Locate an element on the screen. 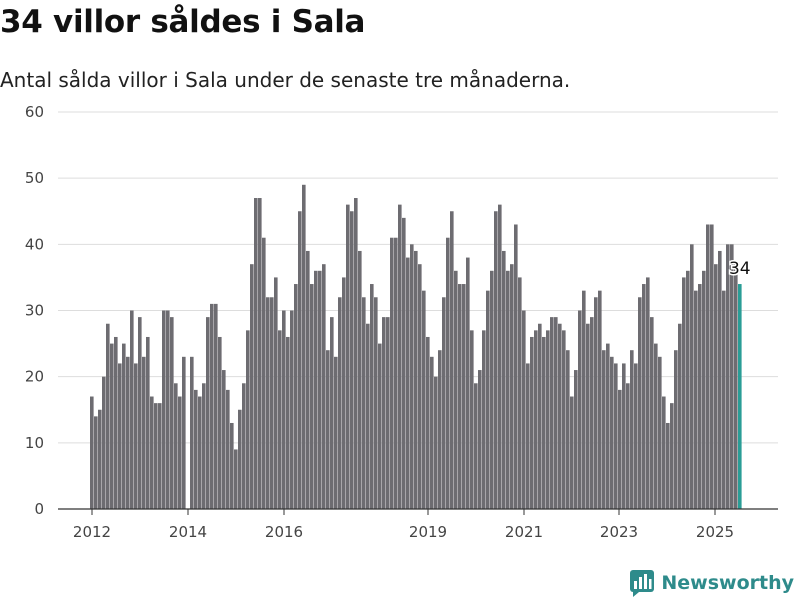 The image size is (800, 600). x-tick-label: 2019 is located at coordinates (428, 532).